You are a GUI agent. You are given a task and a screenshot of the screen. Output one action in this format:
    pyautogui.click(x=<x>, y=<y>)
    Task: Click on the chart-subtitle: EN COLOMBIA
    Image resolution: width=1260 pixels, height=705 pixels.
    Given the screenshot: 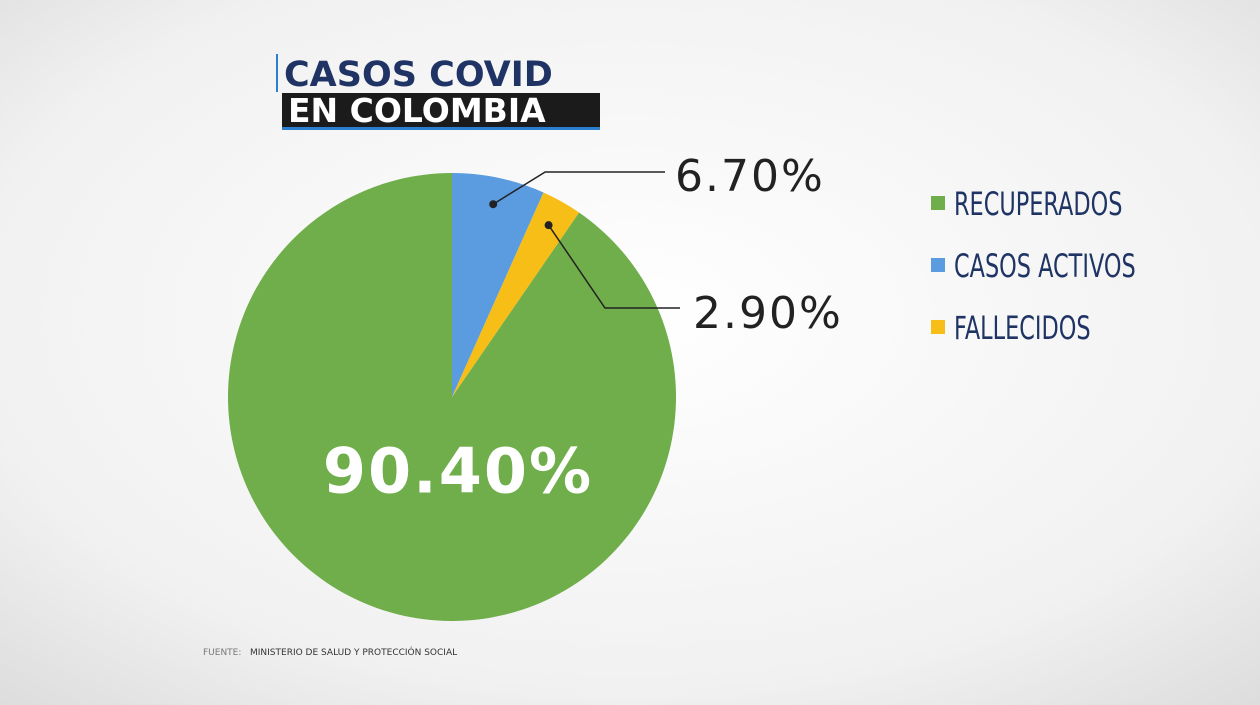 What is the action you would take?
    pyautogui.click(x=417, y=110)
    